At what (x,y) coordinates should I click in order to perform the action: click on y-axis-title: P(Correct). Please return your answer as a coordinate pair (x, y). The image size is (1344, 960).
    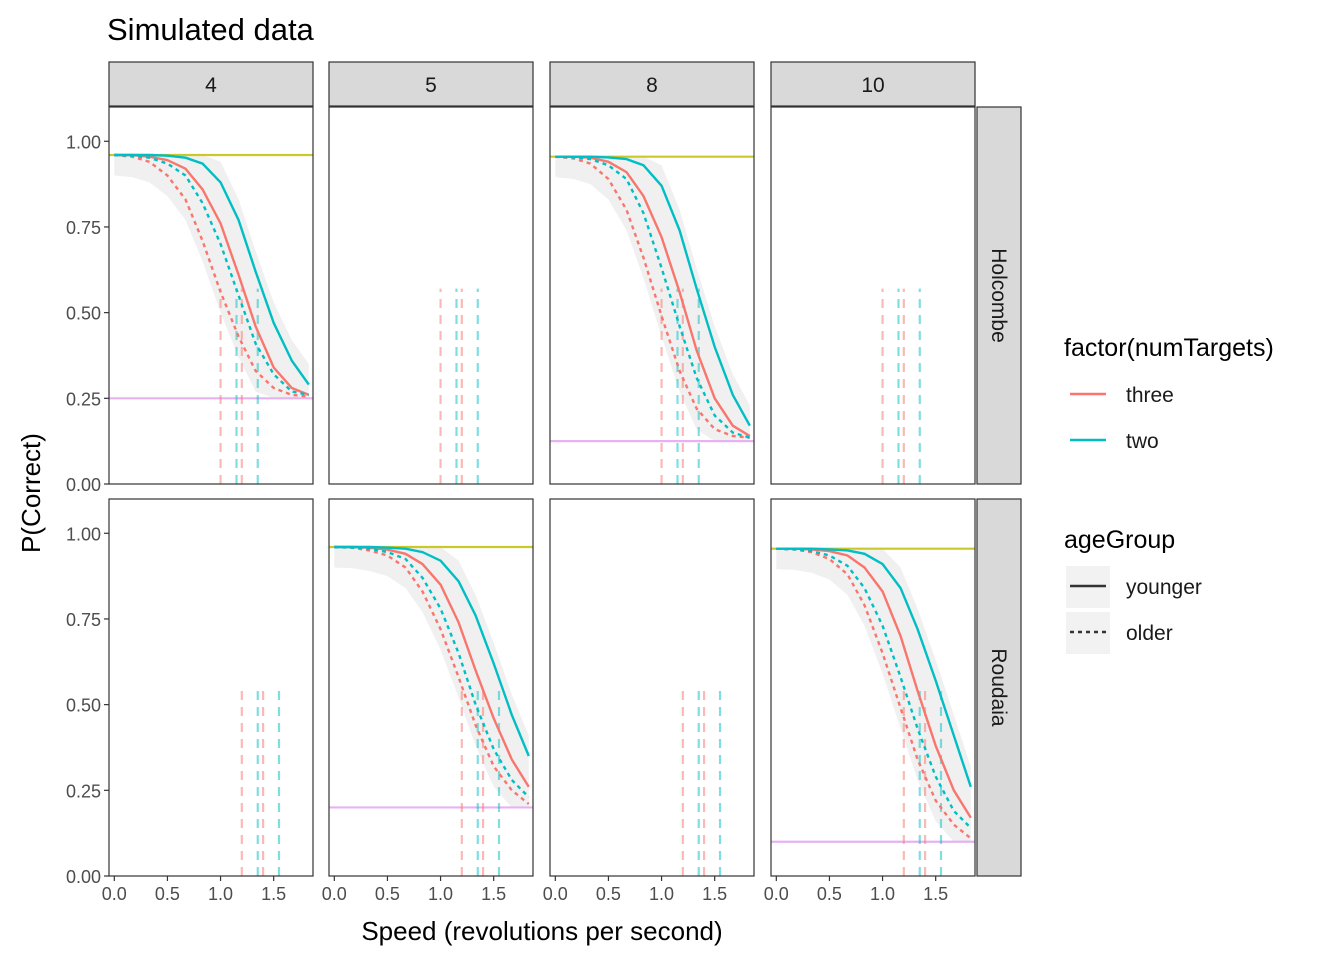
    Looking at the image, I should click on (31, 493).